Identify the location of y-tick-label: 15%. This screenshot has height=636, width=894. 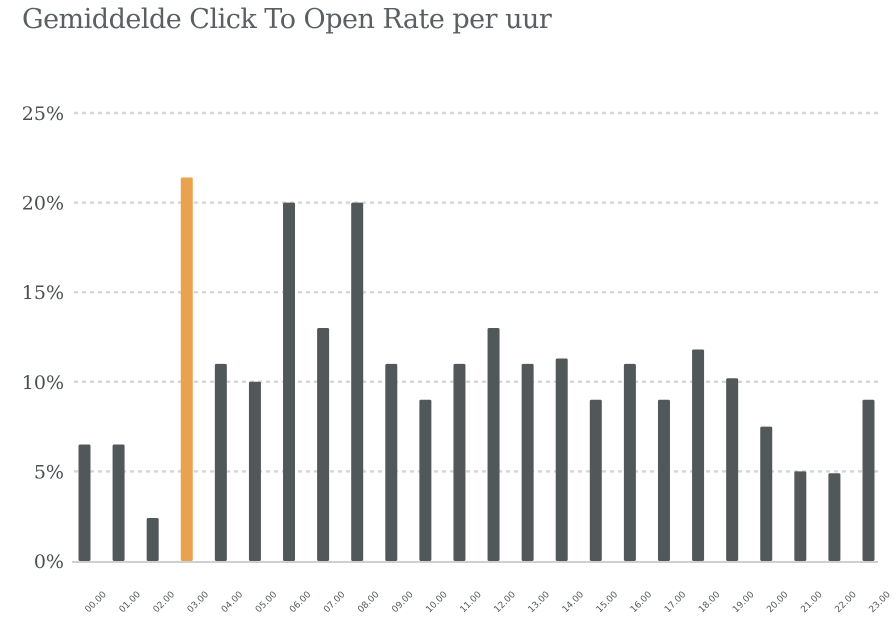
(43, 293).